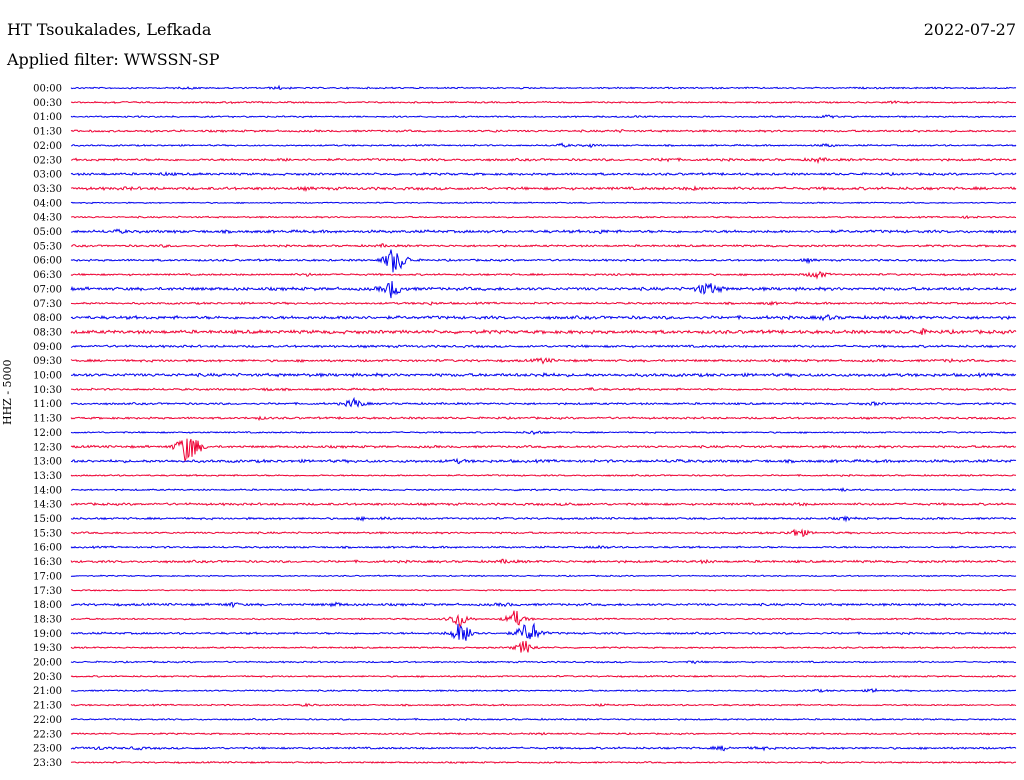 This screenshot has width=1024, height=780. I want to click on time-label: 22:30, so click(47, 734).